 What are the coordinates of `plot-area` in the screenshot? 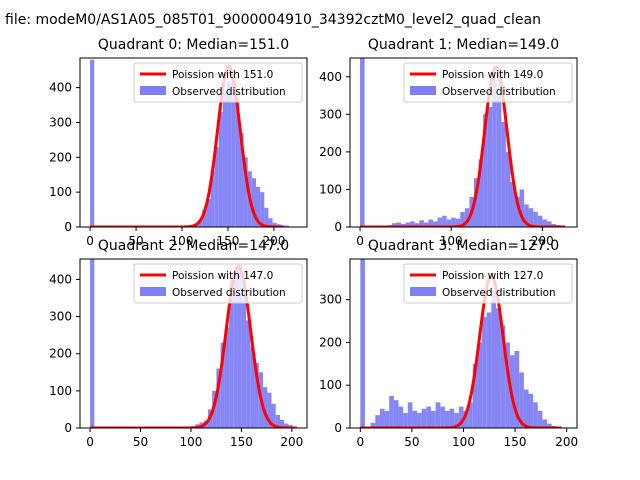 It's located at (461, 343).